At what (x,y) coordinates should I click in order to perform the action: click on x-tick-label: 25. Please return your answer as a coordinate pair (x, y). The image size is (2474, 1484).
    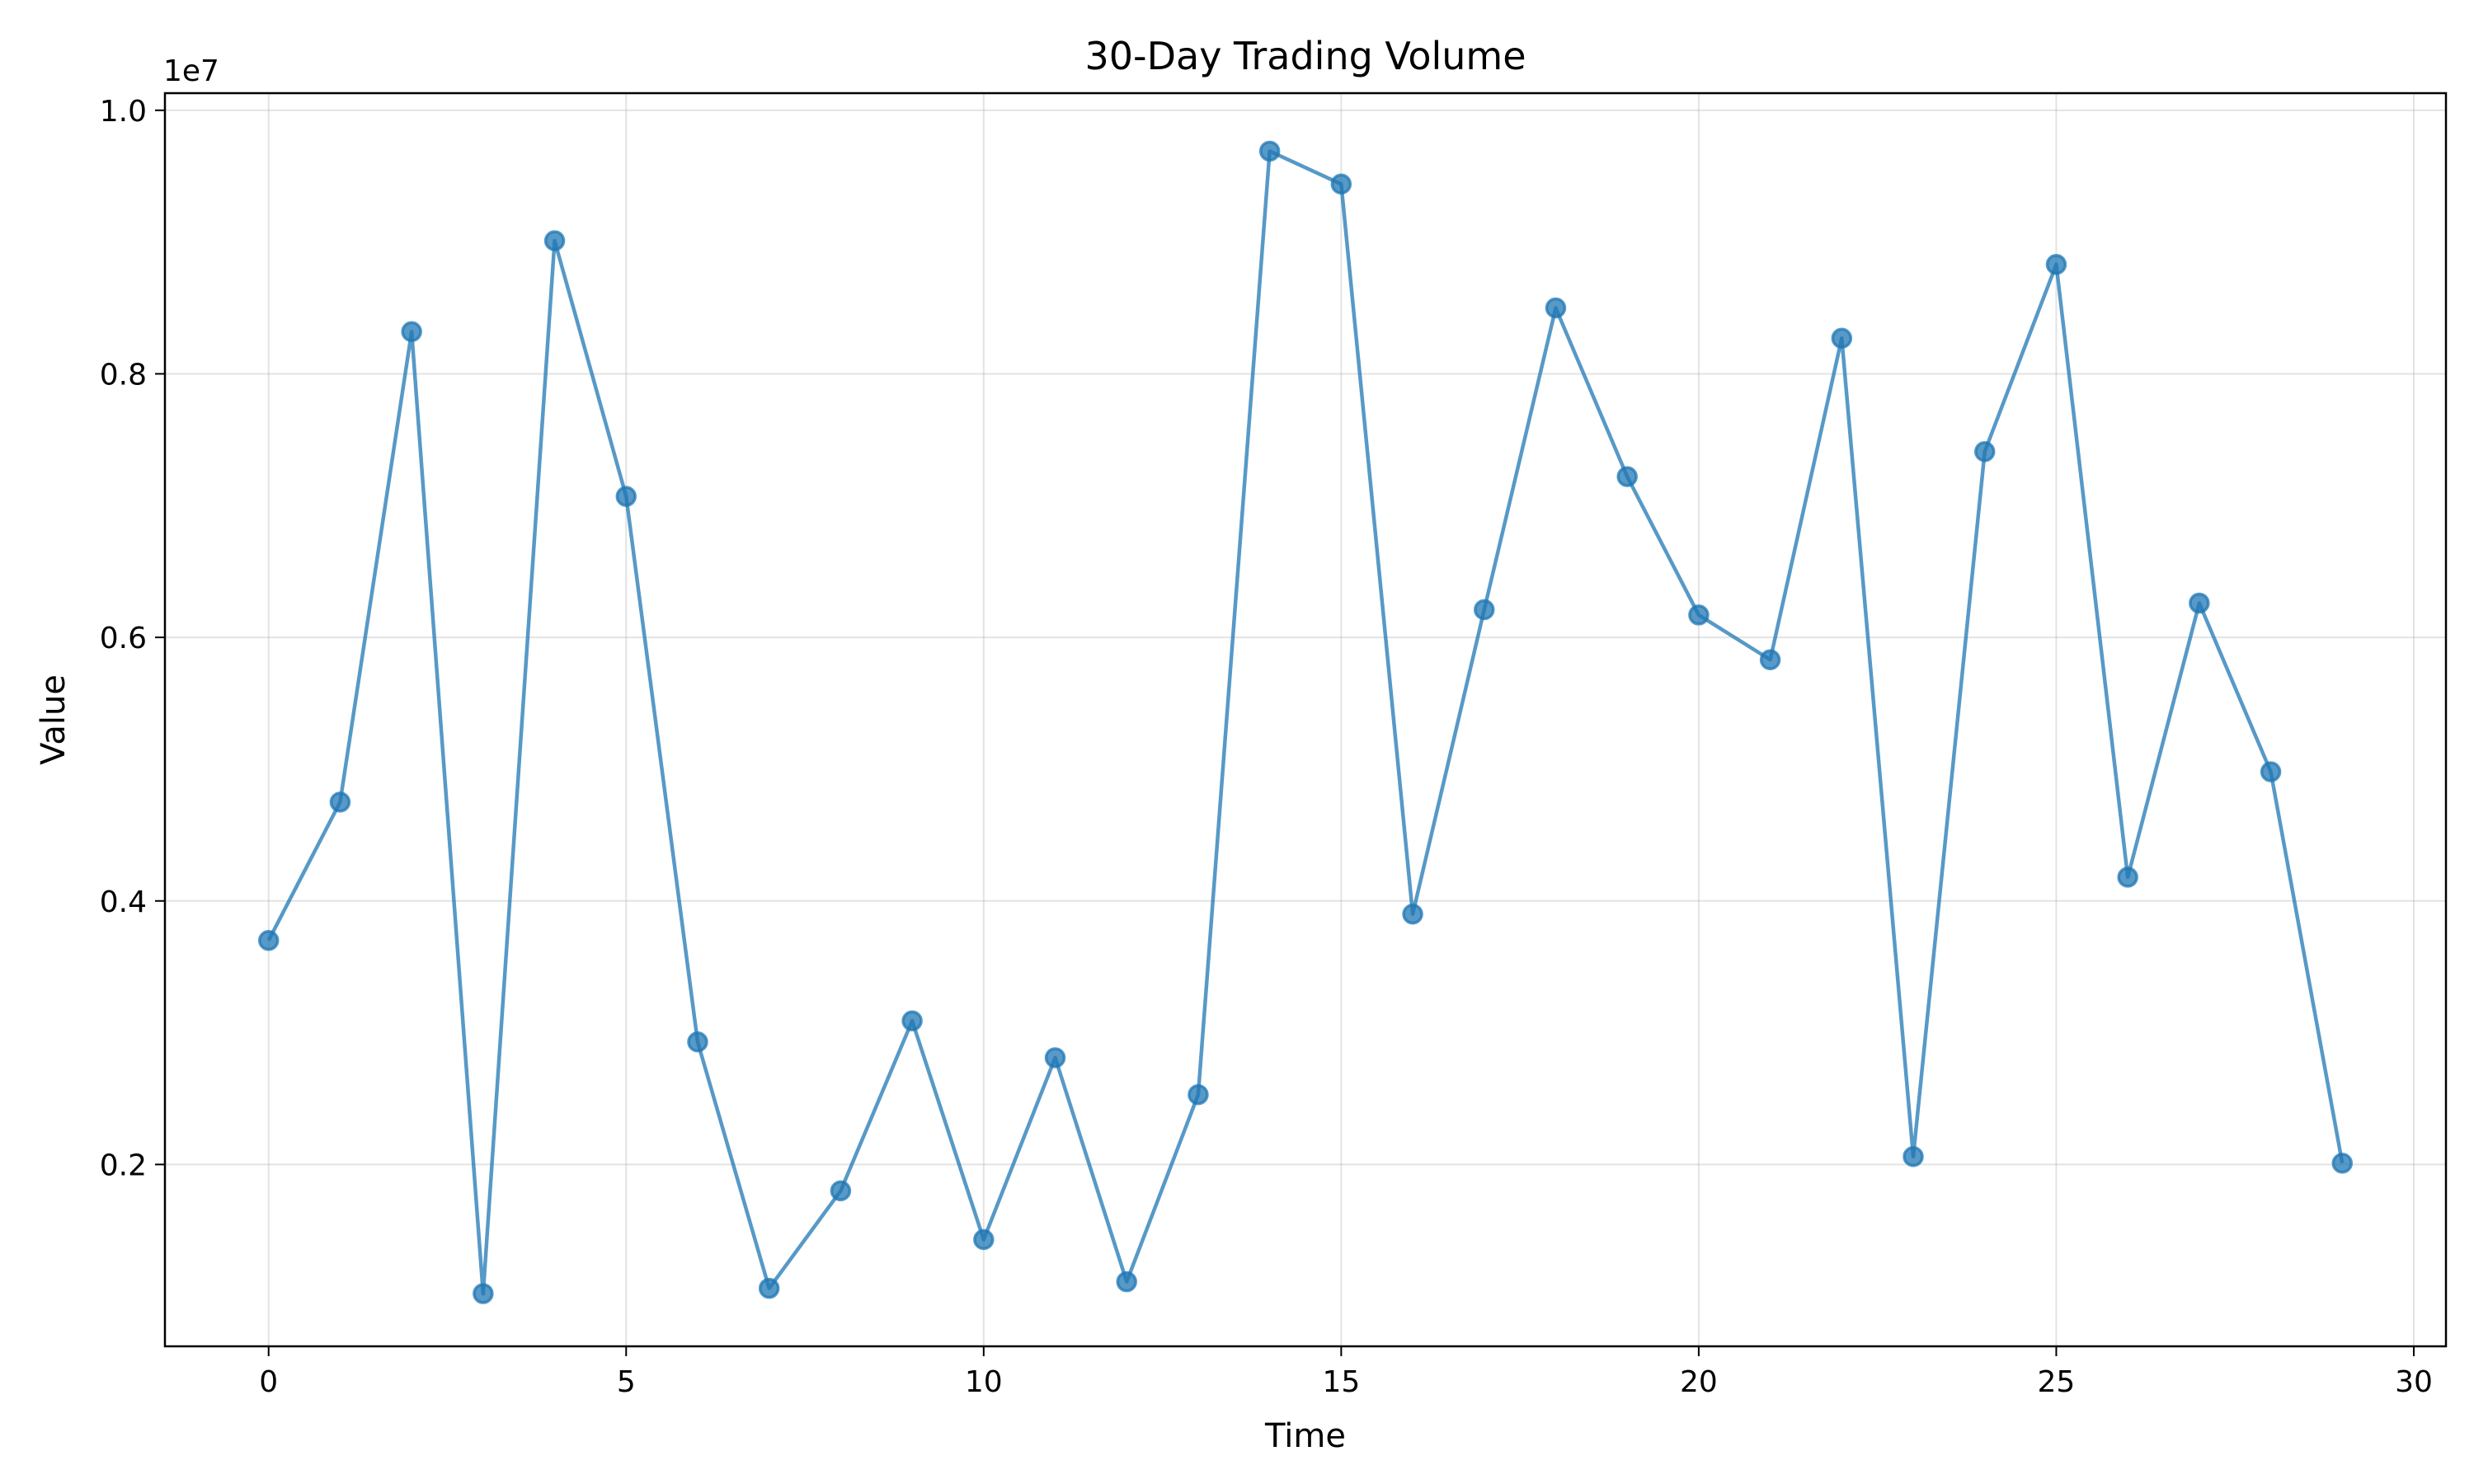
    Looking at the image, I should click on (2057, 1382).